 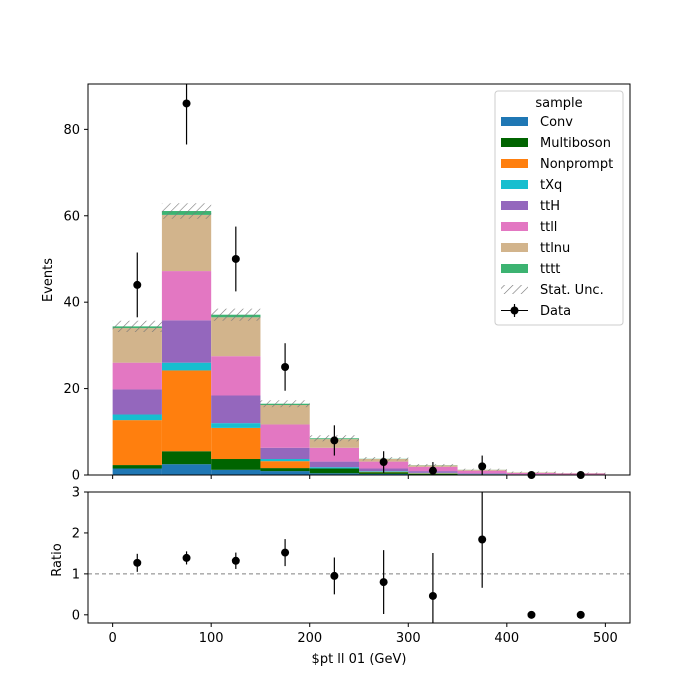 I want to click on ratio-plot-area, so click(x=359, y=557).